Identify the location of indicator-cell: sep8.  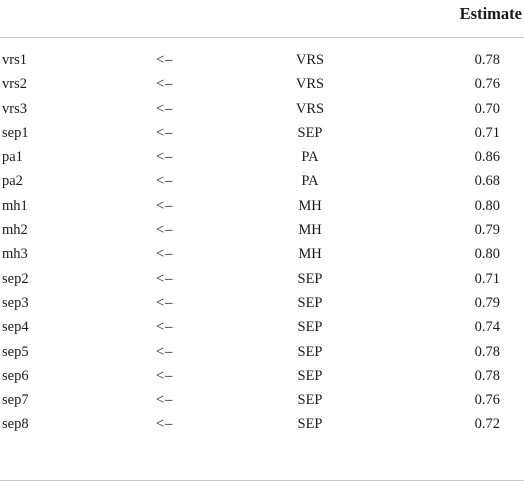
(15, 424).